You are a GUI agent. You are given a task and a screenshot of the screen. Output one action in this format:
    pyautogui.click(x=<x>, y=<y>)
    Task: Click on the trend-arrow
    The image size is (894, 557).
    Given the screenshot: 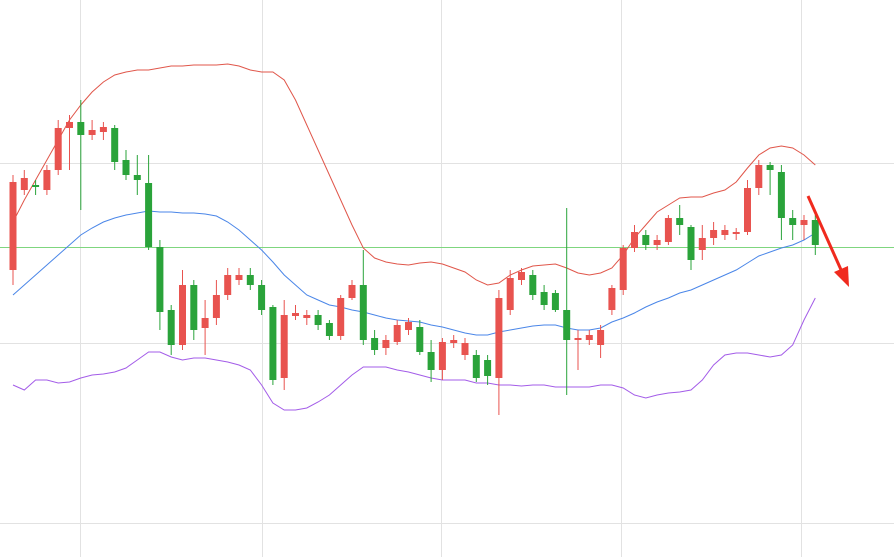 What is the action you would take?
    pyautogui.click(x=827, y=241)
    